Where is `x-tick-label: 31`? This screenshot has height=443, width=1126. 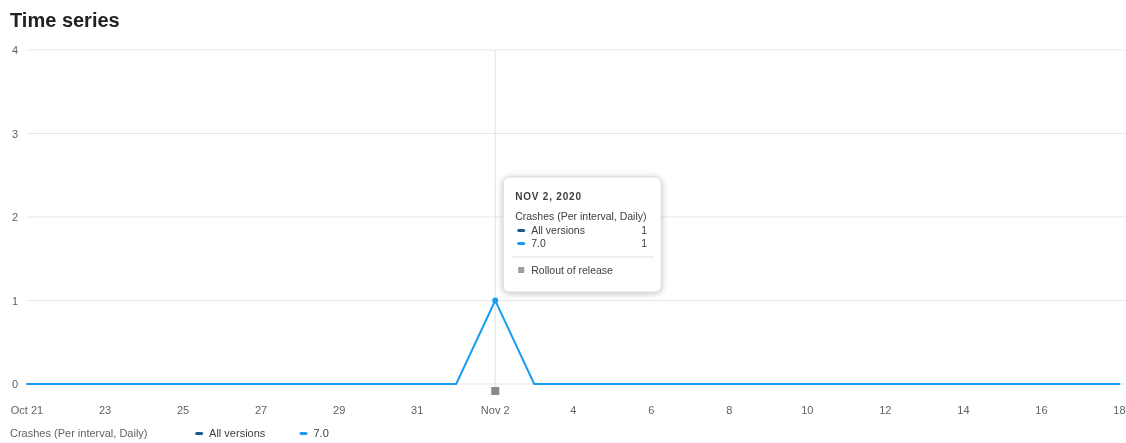
x-tick-label: 31 is located at coordinates (417, 410).